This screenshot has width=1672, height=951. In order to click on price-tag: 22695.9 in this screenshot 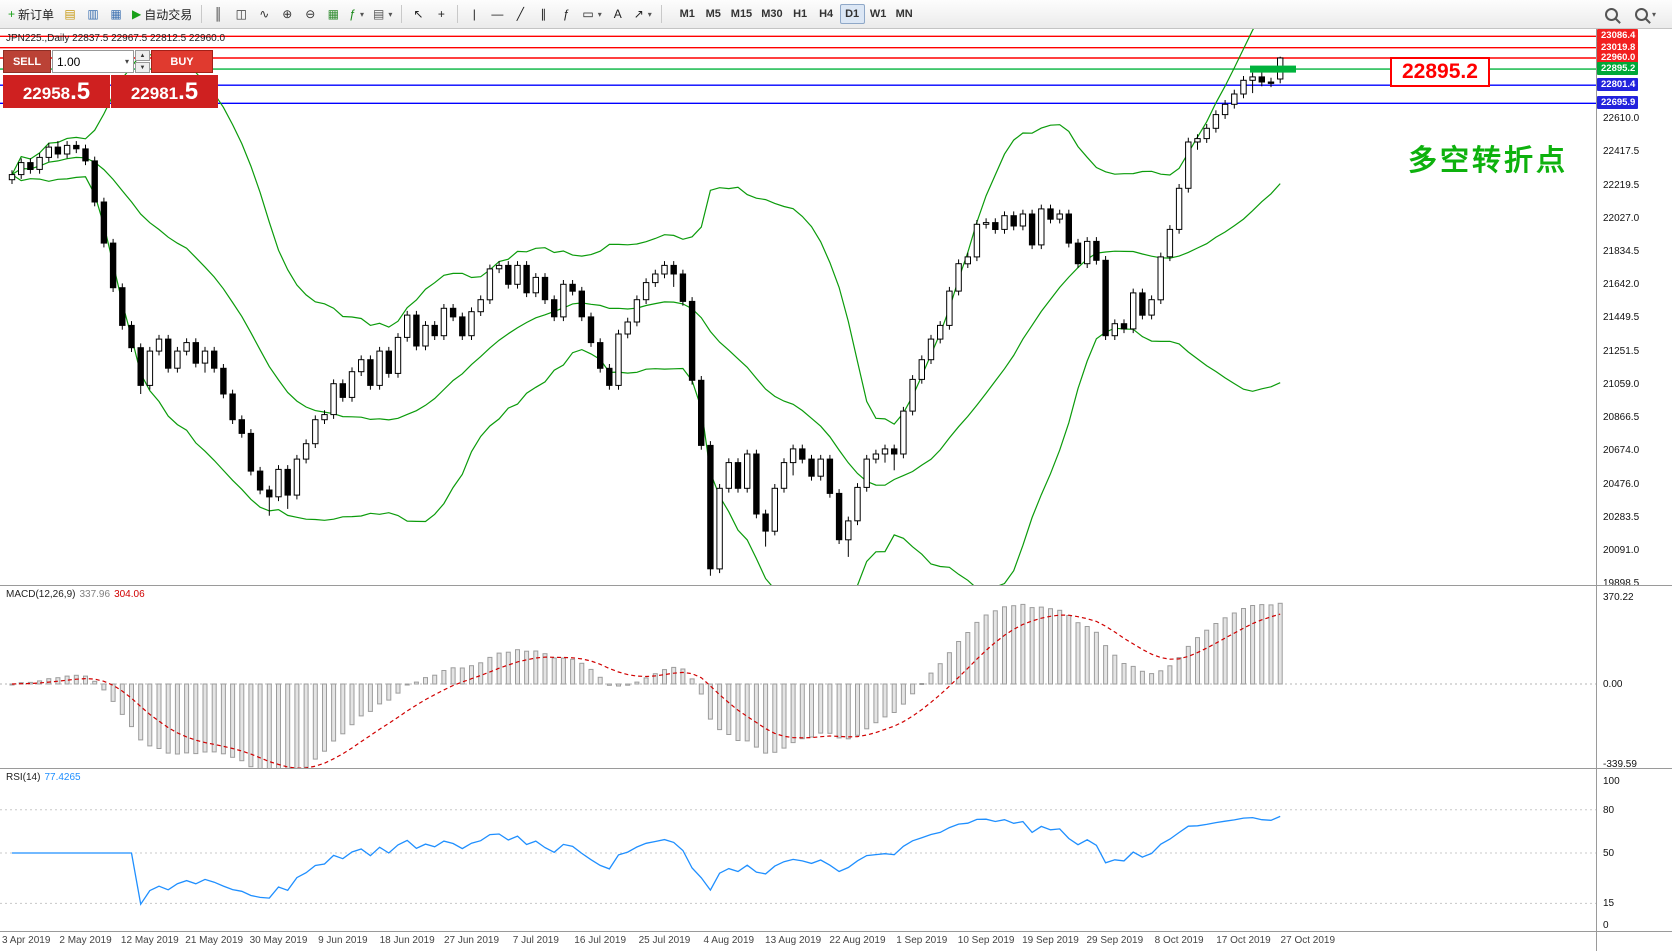, I will do `click(1618, 103)`.